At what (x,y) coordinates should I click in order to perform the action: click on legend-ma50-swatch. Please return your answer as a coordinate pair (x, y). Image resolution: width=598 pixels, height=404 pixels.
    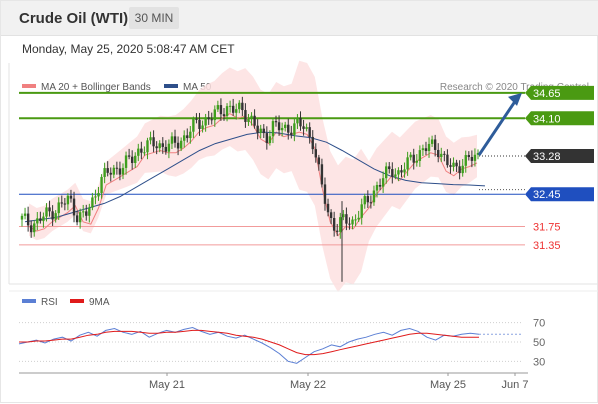
    Looking at the image, I should click on (171, 86).